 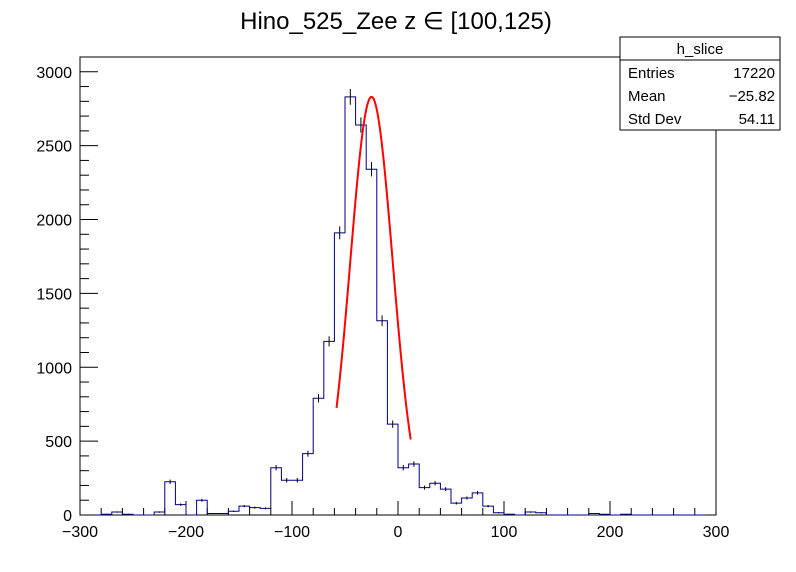 I want to click on stats-mean-label: Mean, so click(x=647, y=96).